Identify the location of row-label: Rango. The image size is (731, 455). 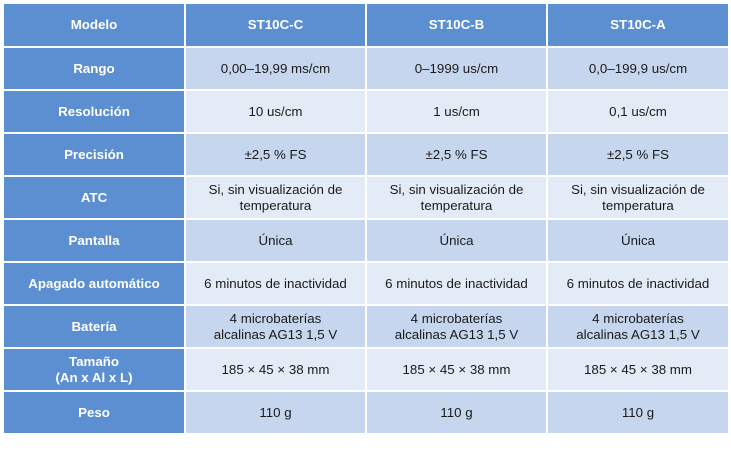
(94, 68).